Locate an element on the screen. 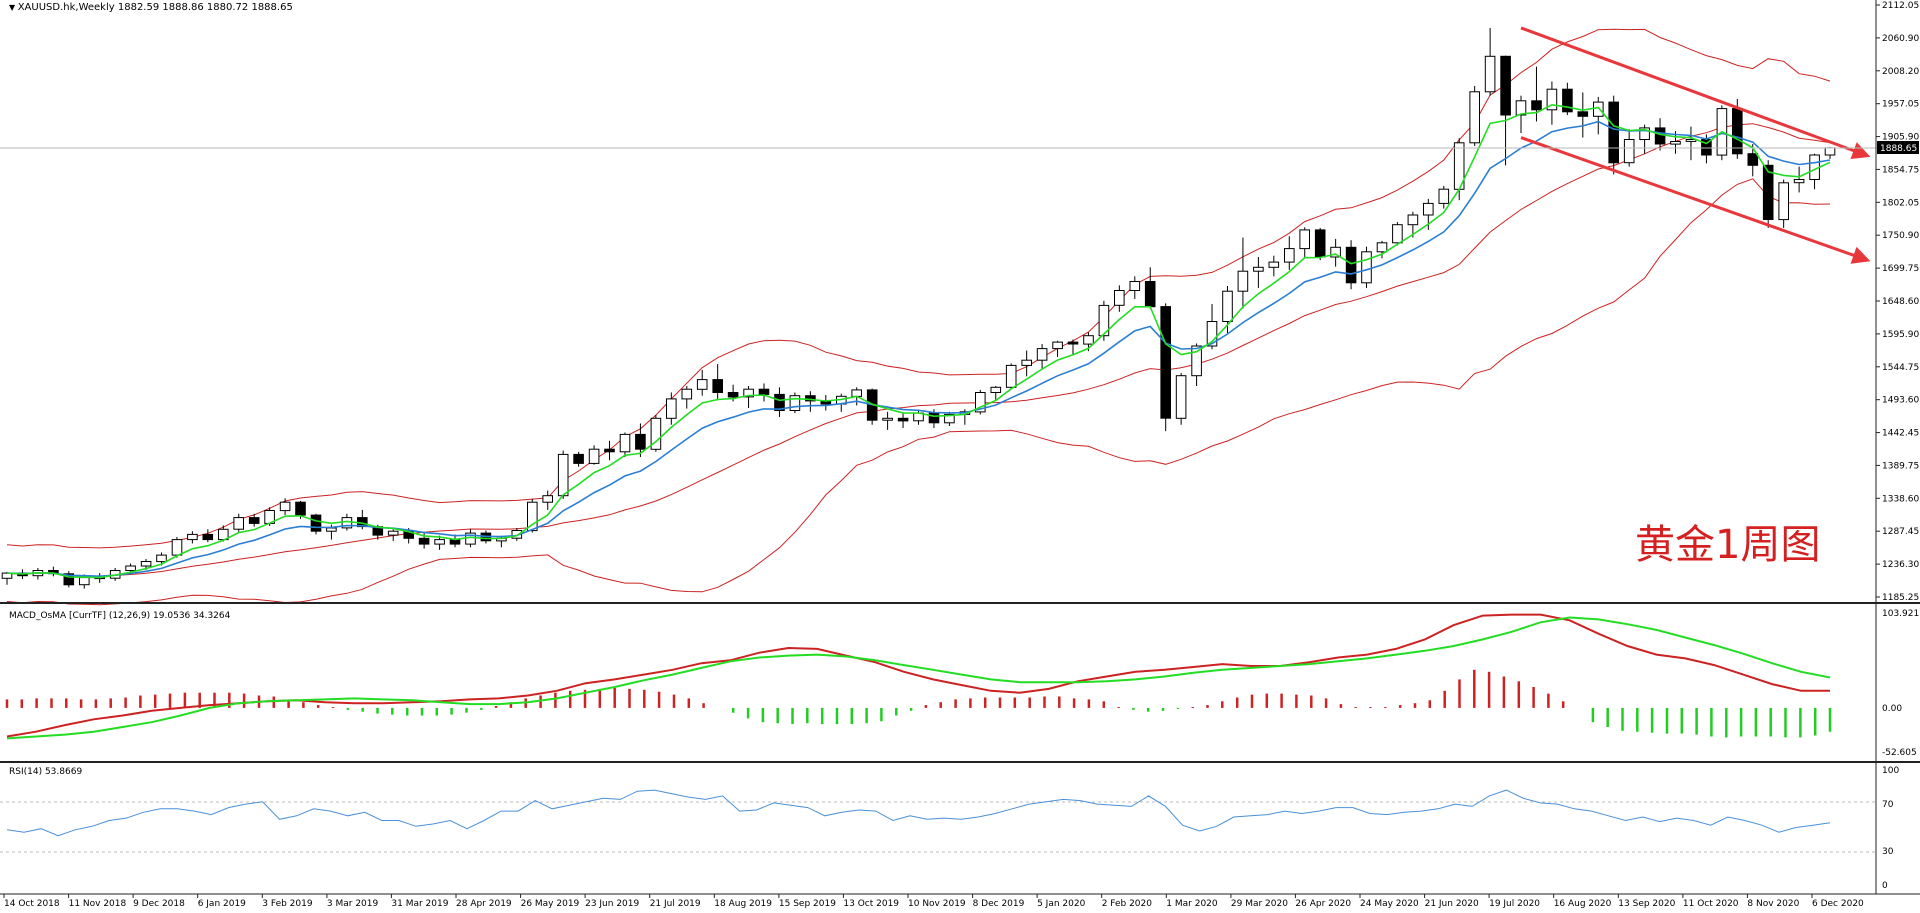 The width and height of the screenshot is (1920, 913). rsi-tick-label: 30 is located at coordinates (1888, 852).